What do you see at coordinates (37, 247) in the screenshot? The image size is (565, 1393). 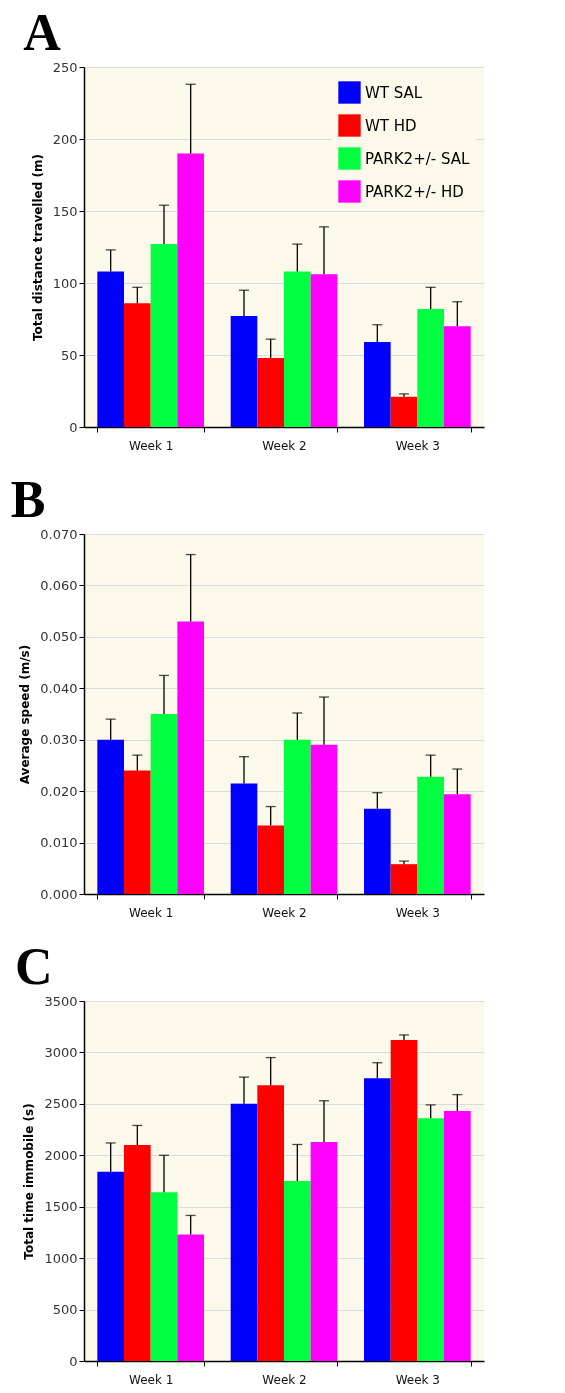 I see `y-axis-title: Total distance travelled (m)` at bounding box center [37, 247].